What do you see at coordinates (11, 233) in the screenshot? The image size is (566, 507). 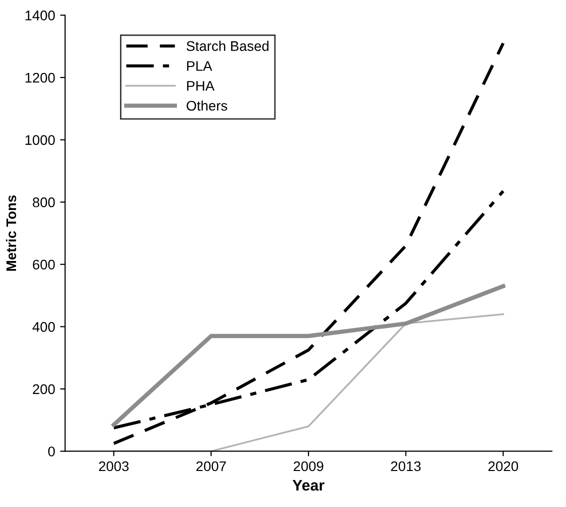 I see `y-axis-title: Metric Tons` at bounding box center [11, 233].